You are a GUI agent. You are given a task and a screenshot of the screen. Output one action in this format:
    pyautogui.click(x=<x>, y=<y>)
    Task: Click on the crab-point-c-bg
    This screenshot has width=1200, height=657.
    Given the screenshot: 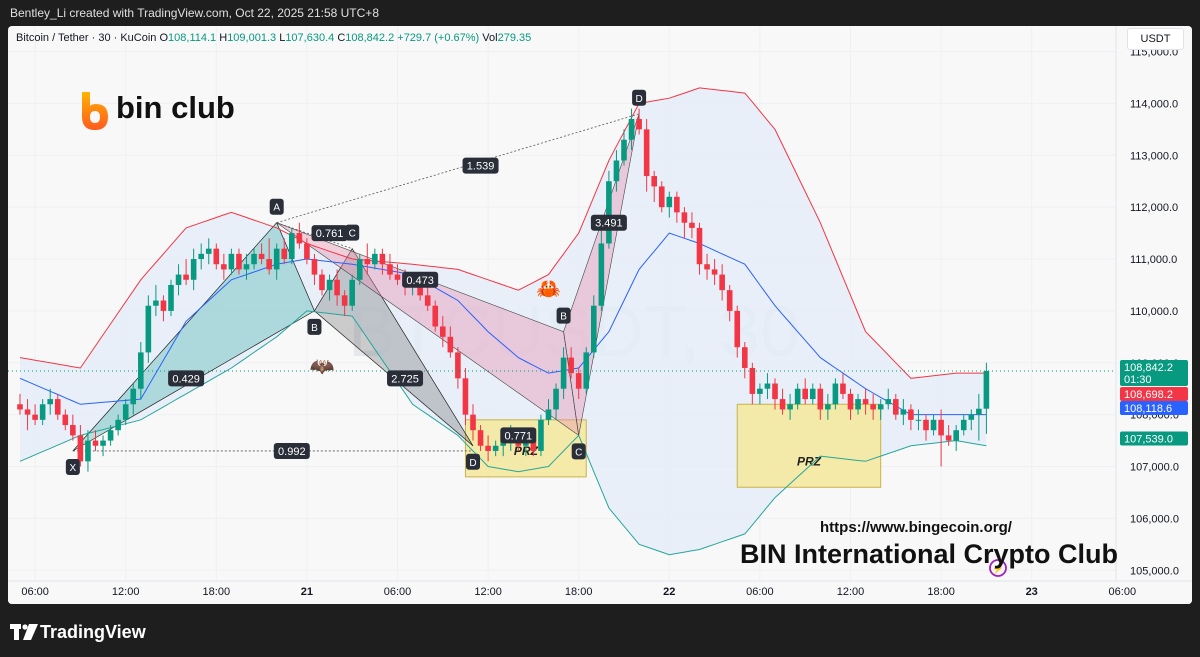 What is the action you would take?
    pyautogui.click(x=578, y=451)
    